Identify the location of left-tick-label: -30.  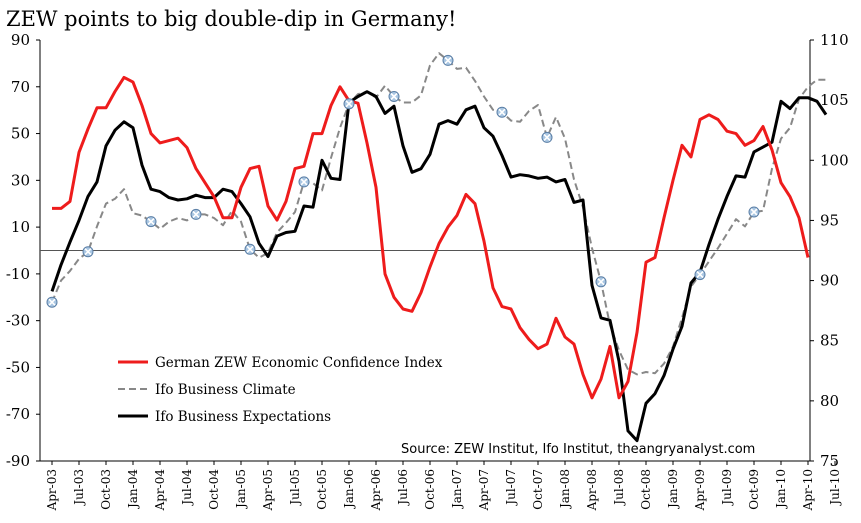
(18, 321).